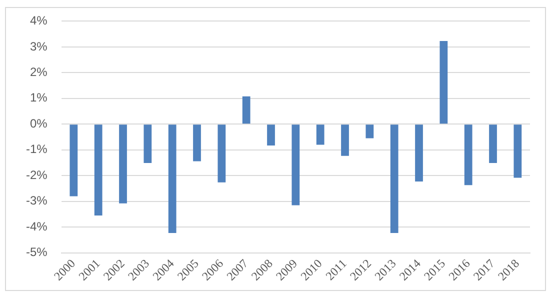  What do you see at coordinates (39, 71) in the screenshot?
I see `y-tick-label: 2%` at bounding box center [39, 71].